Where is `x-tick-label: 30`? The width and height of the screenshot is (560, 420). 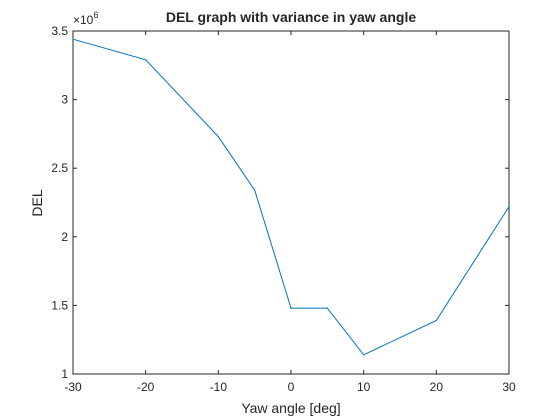
x-tick-label: 30 is located at coordinates (509, 387).